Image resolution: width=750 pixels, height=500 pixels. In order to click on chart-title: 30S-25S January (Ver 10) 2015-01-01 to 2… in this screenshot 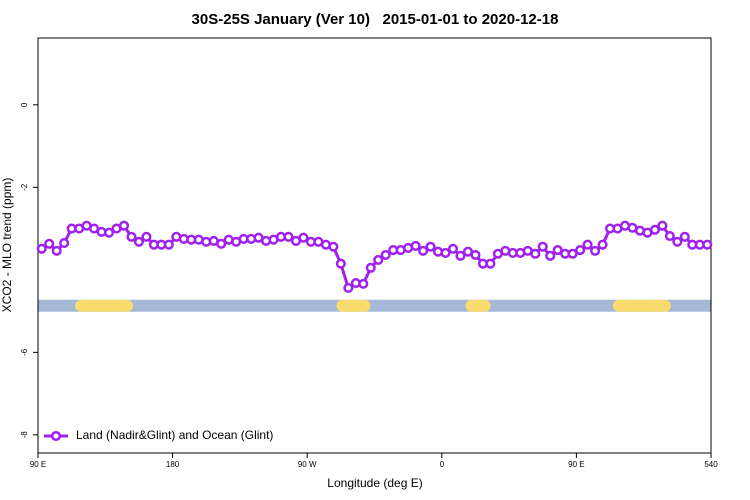, I will do `click(375, 19)`.